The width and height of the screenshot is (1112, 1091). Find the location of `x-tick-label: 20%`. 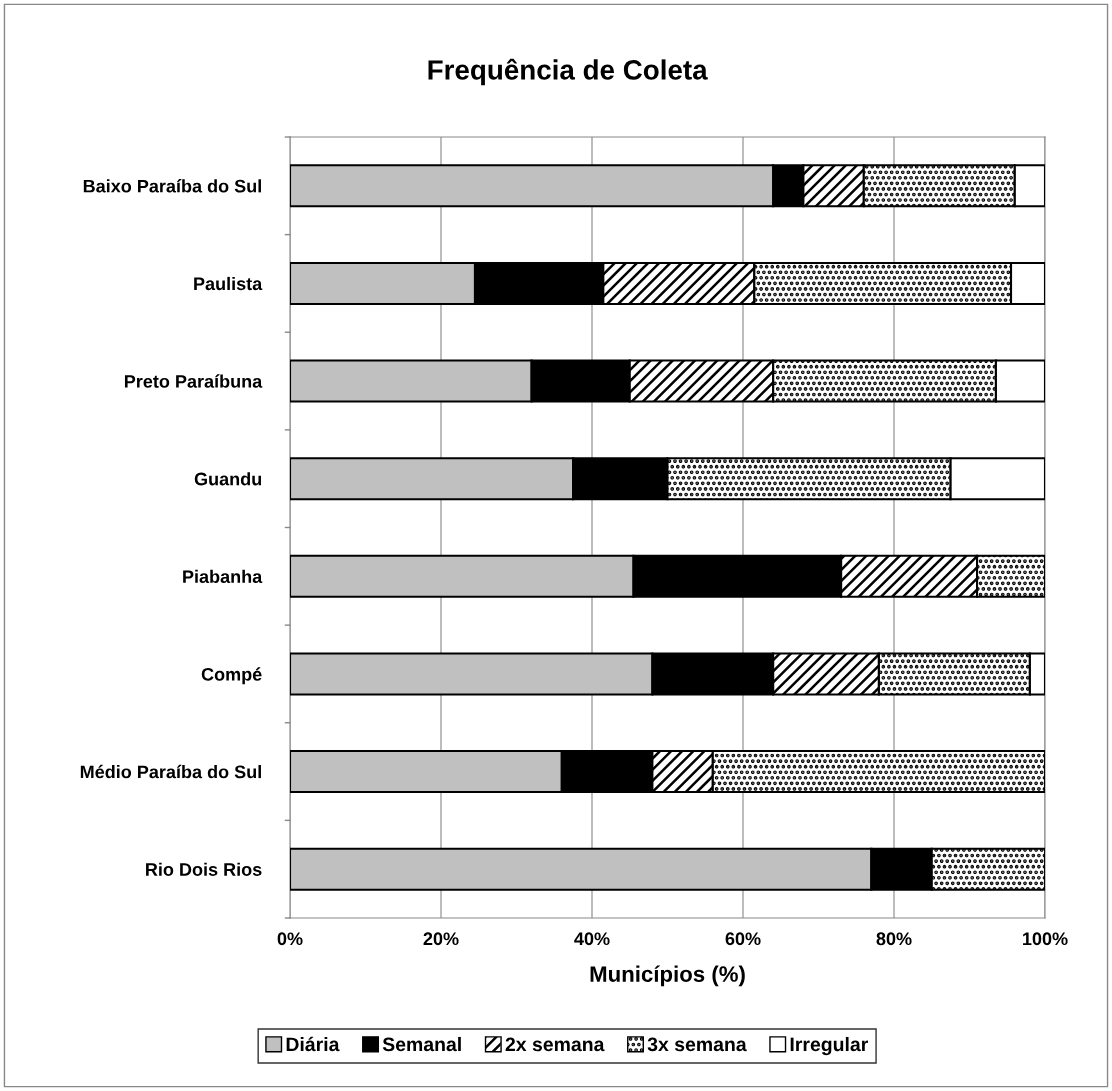

x-tick-label: 20% is located at coordinates (441, 939).